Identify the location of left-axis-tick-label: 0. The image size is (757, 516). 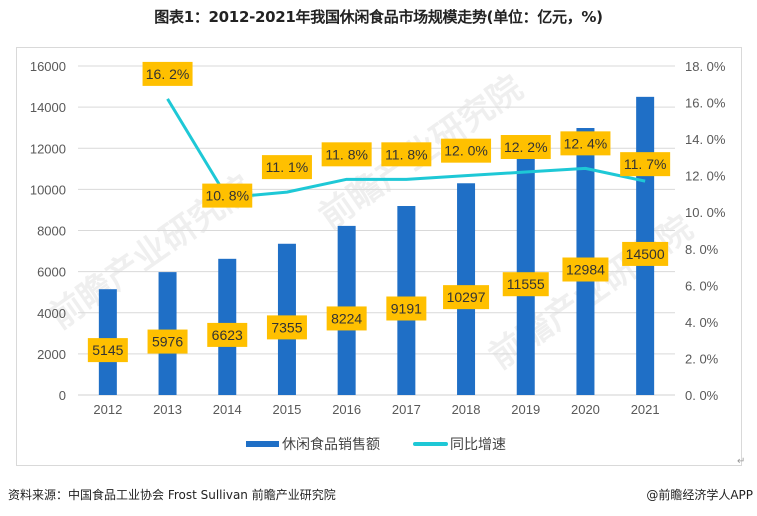
(62, 395).